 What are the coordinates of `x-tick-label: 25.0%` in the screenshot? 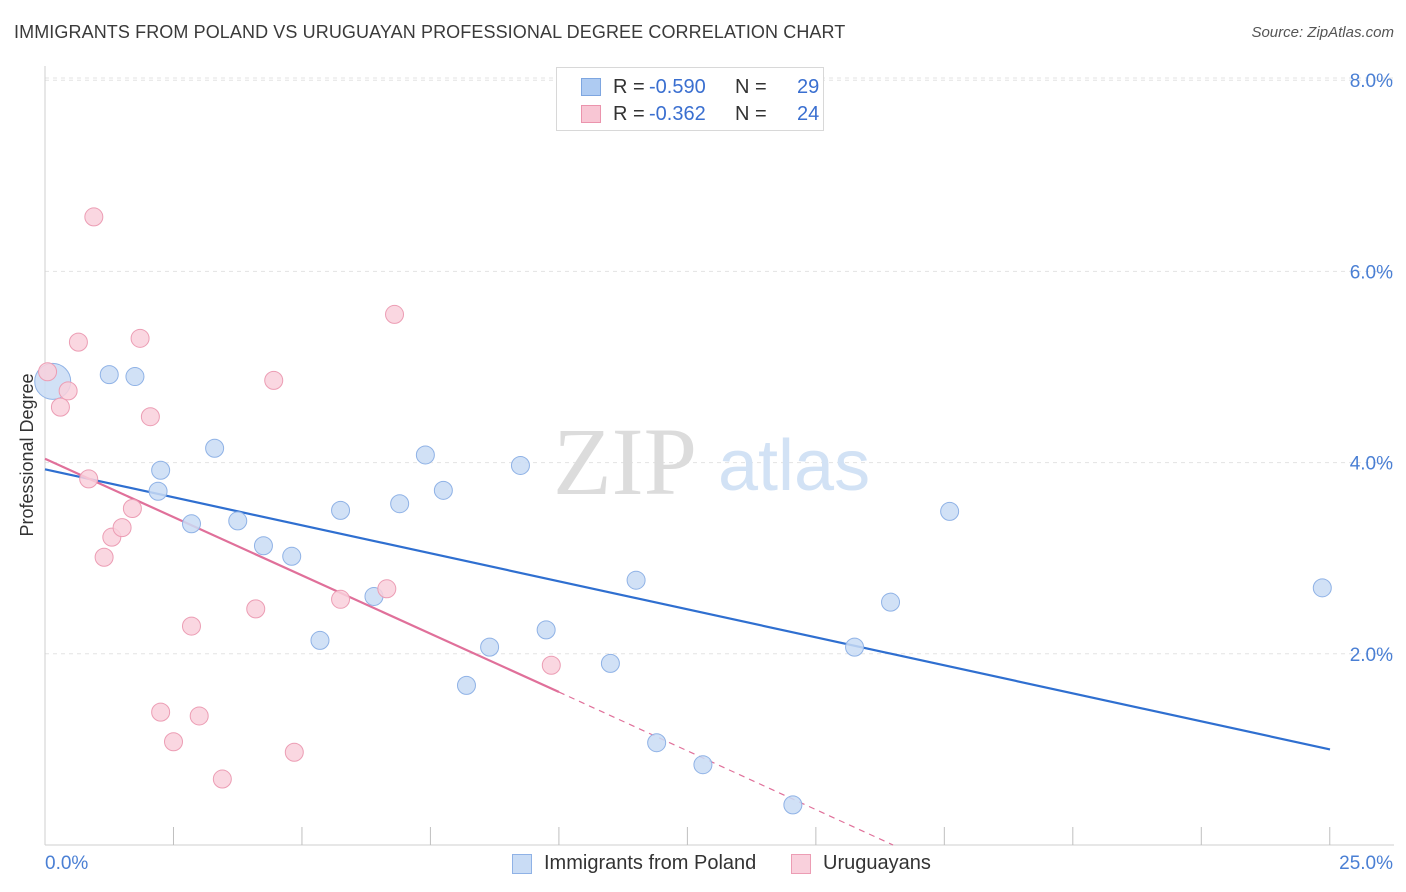 It's located at (1366, 863).